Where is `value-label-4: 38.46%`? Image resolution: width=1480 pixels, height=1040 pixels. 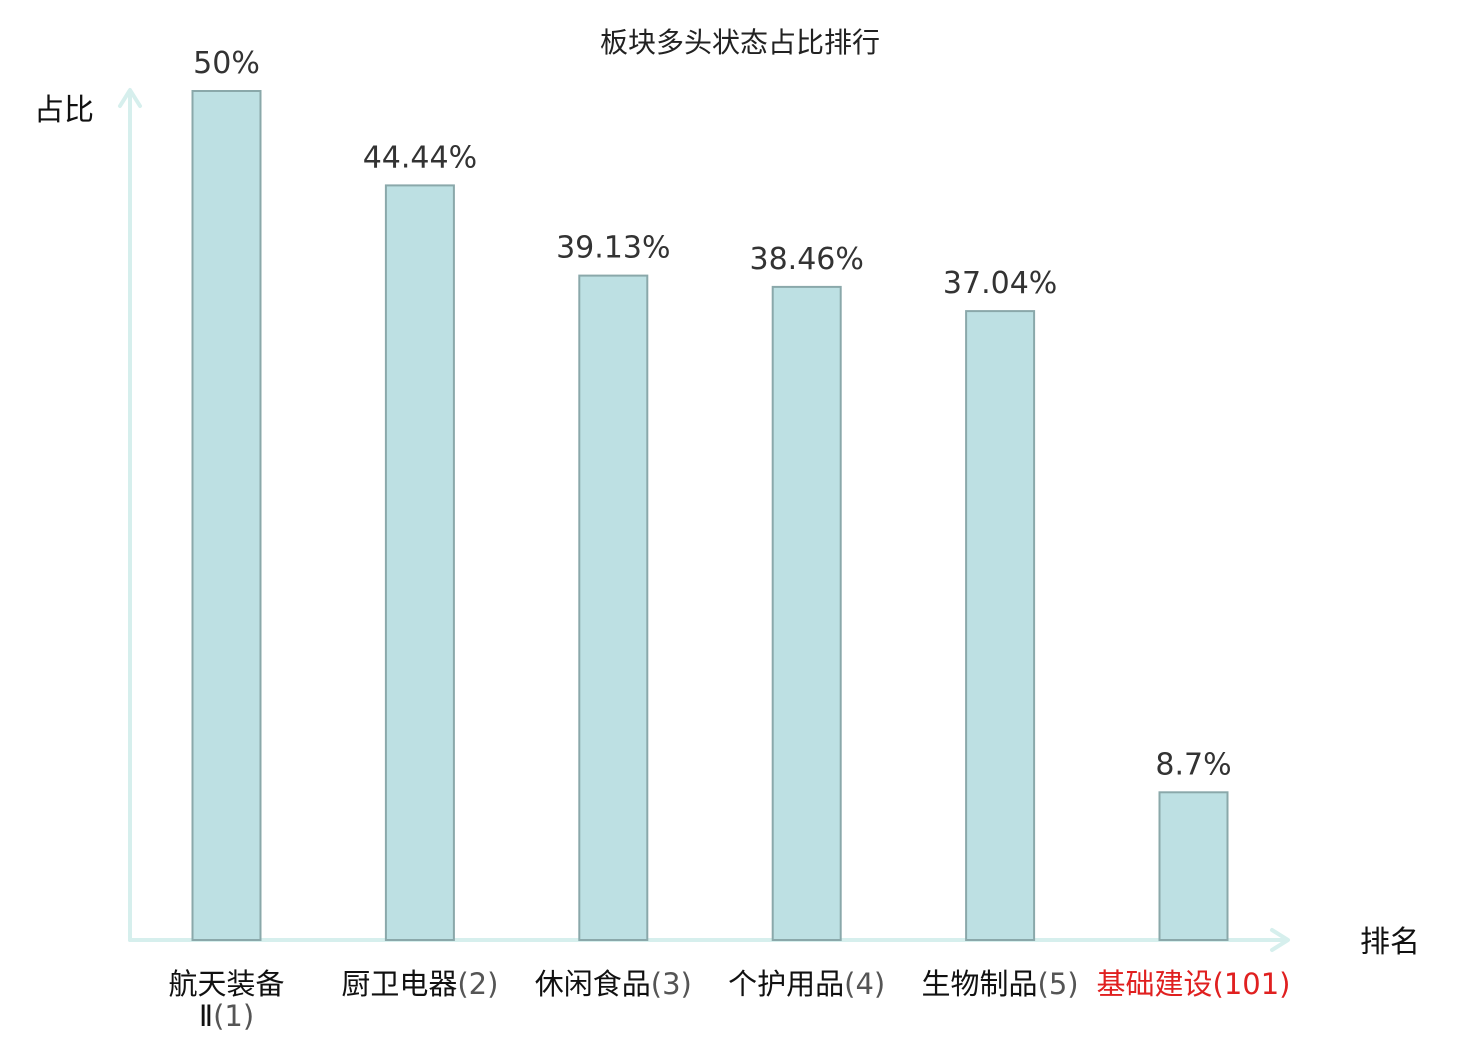 value-label-4: 38.46% is located at coordinates (807, 259).